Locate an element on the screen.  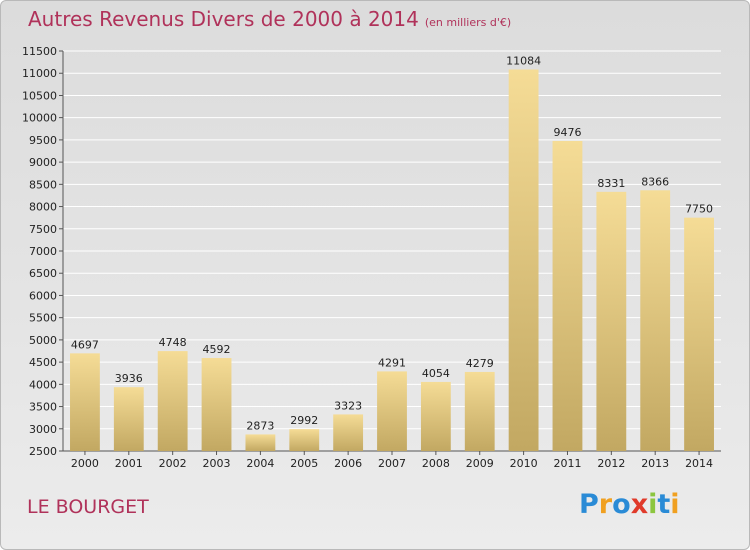
y-tick-label: 8000 is located at coordinates (43, 207).